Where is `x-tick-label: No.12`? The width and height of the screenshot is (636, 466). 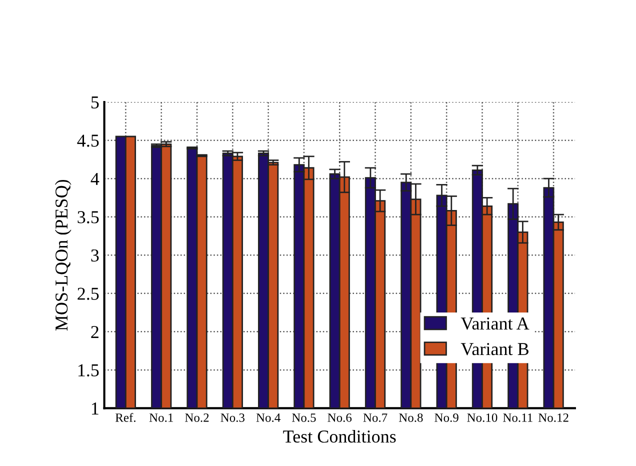 x-tick-label: No.12 is located at coordinates (553, 417).